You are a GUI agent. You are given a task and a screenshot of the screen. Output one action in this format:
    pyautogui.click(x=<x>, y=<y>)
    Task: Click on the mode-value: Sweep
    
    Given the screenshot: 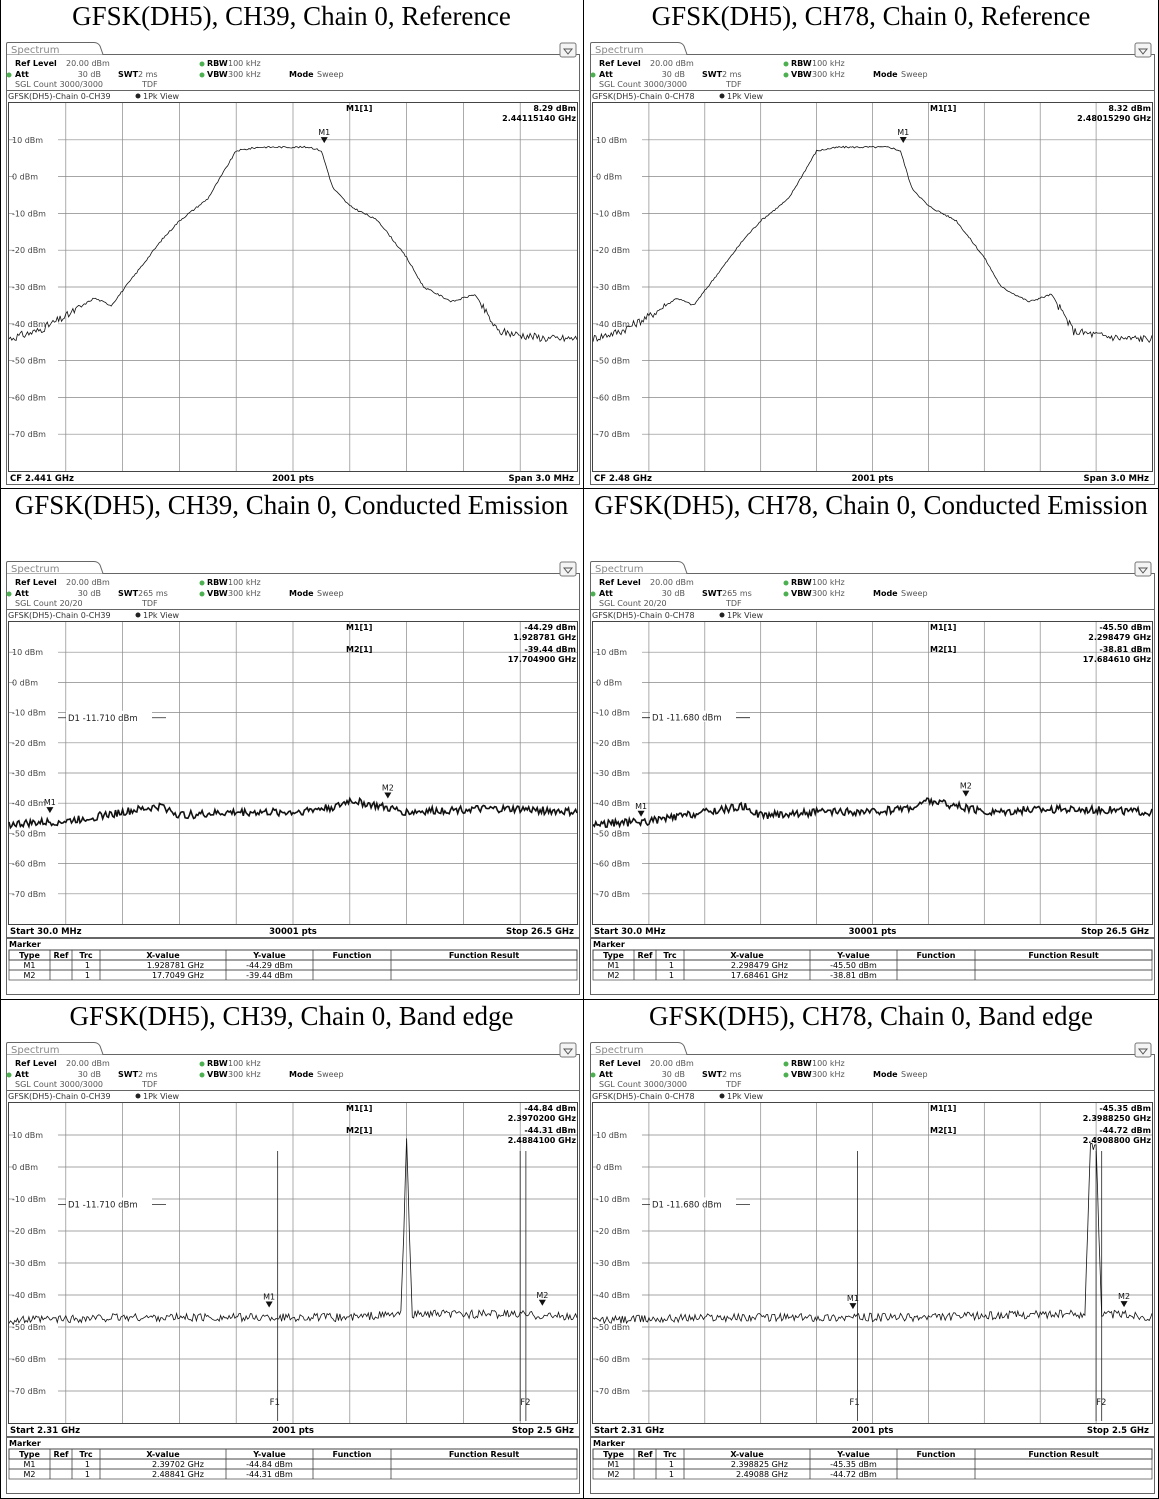 What is the action you would take?
    pyautogui.click(x=914, y=593)
    